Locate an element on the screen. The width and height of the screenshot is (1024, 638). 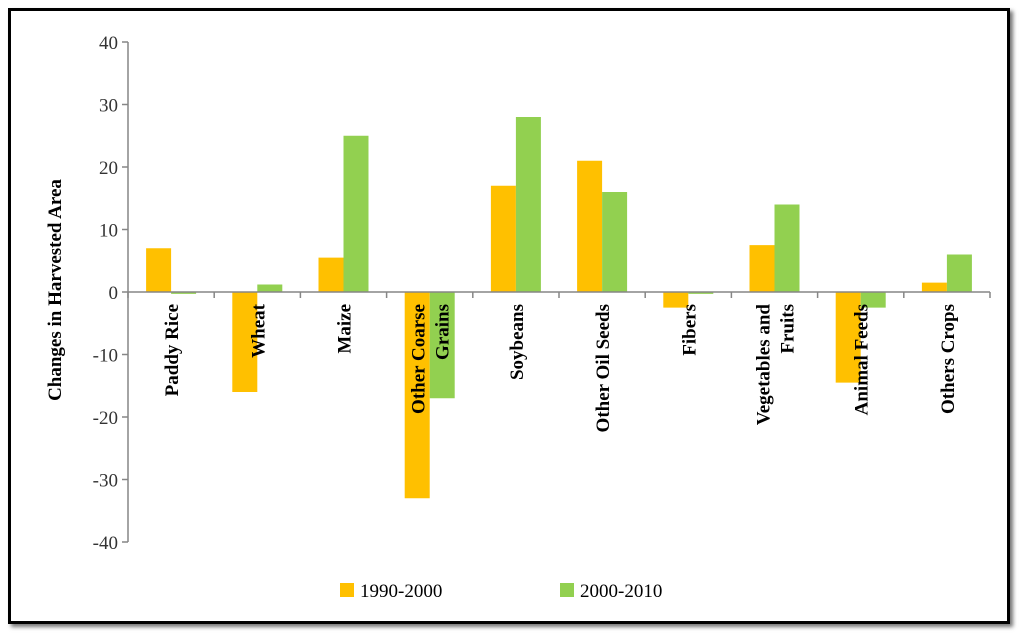
category-label: Paddy Rice is located at coordinates (172, 350).